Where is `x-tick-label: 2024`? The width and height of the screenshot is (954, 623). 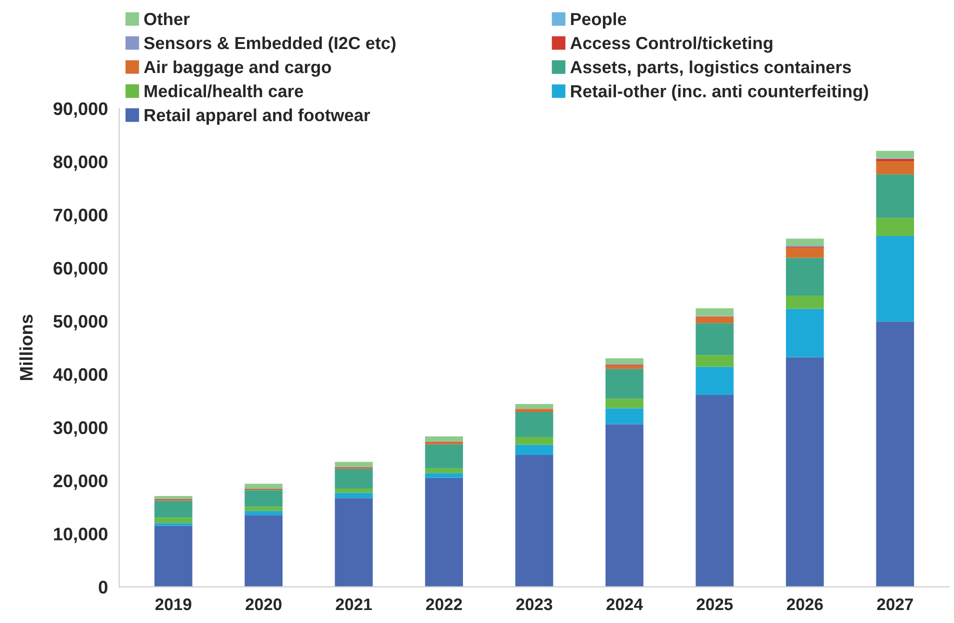 x-tick-label: 2024 is located at coordinates (624, 604).